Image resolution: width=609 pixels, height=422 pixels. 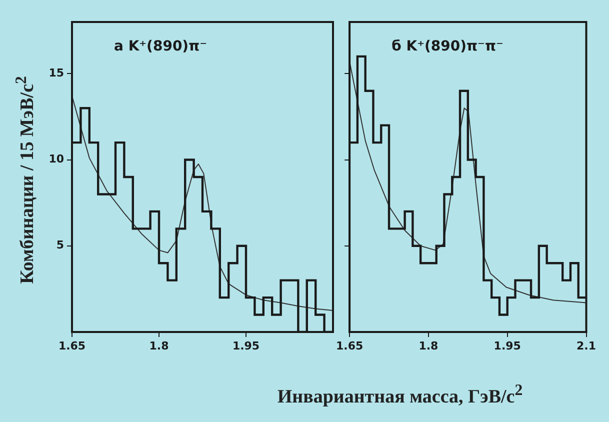 I want to click on y-tick-label: 15, so click(x=56, y=73).